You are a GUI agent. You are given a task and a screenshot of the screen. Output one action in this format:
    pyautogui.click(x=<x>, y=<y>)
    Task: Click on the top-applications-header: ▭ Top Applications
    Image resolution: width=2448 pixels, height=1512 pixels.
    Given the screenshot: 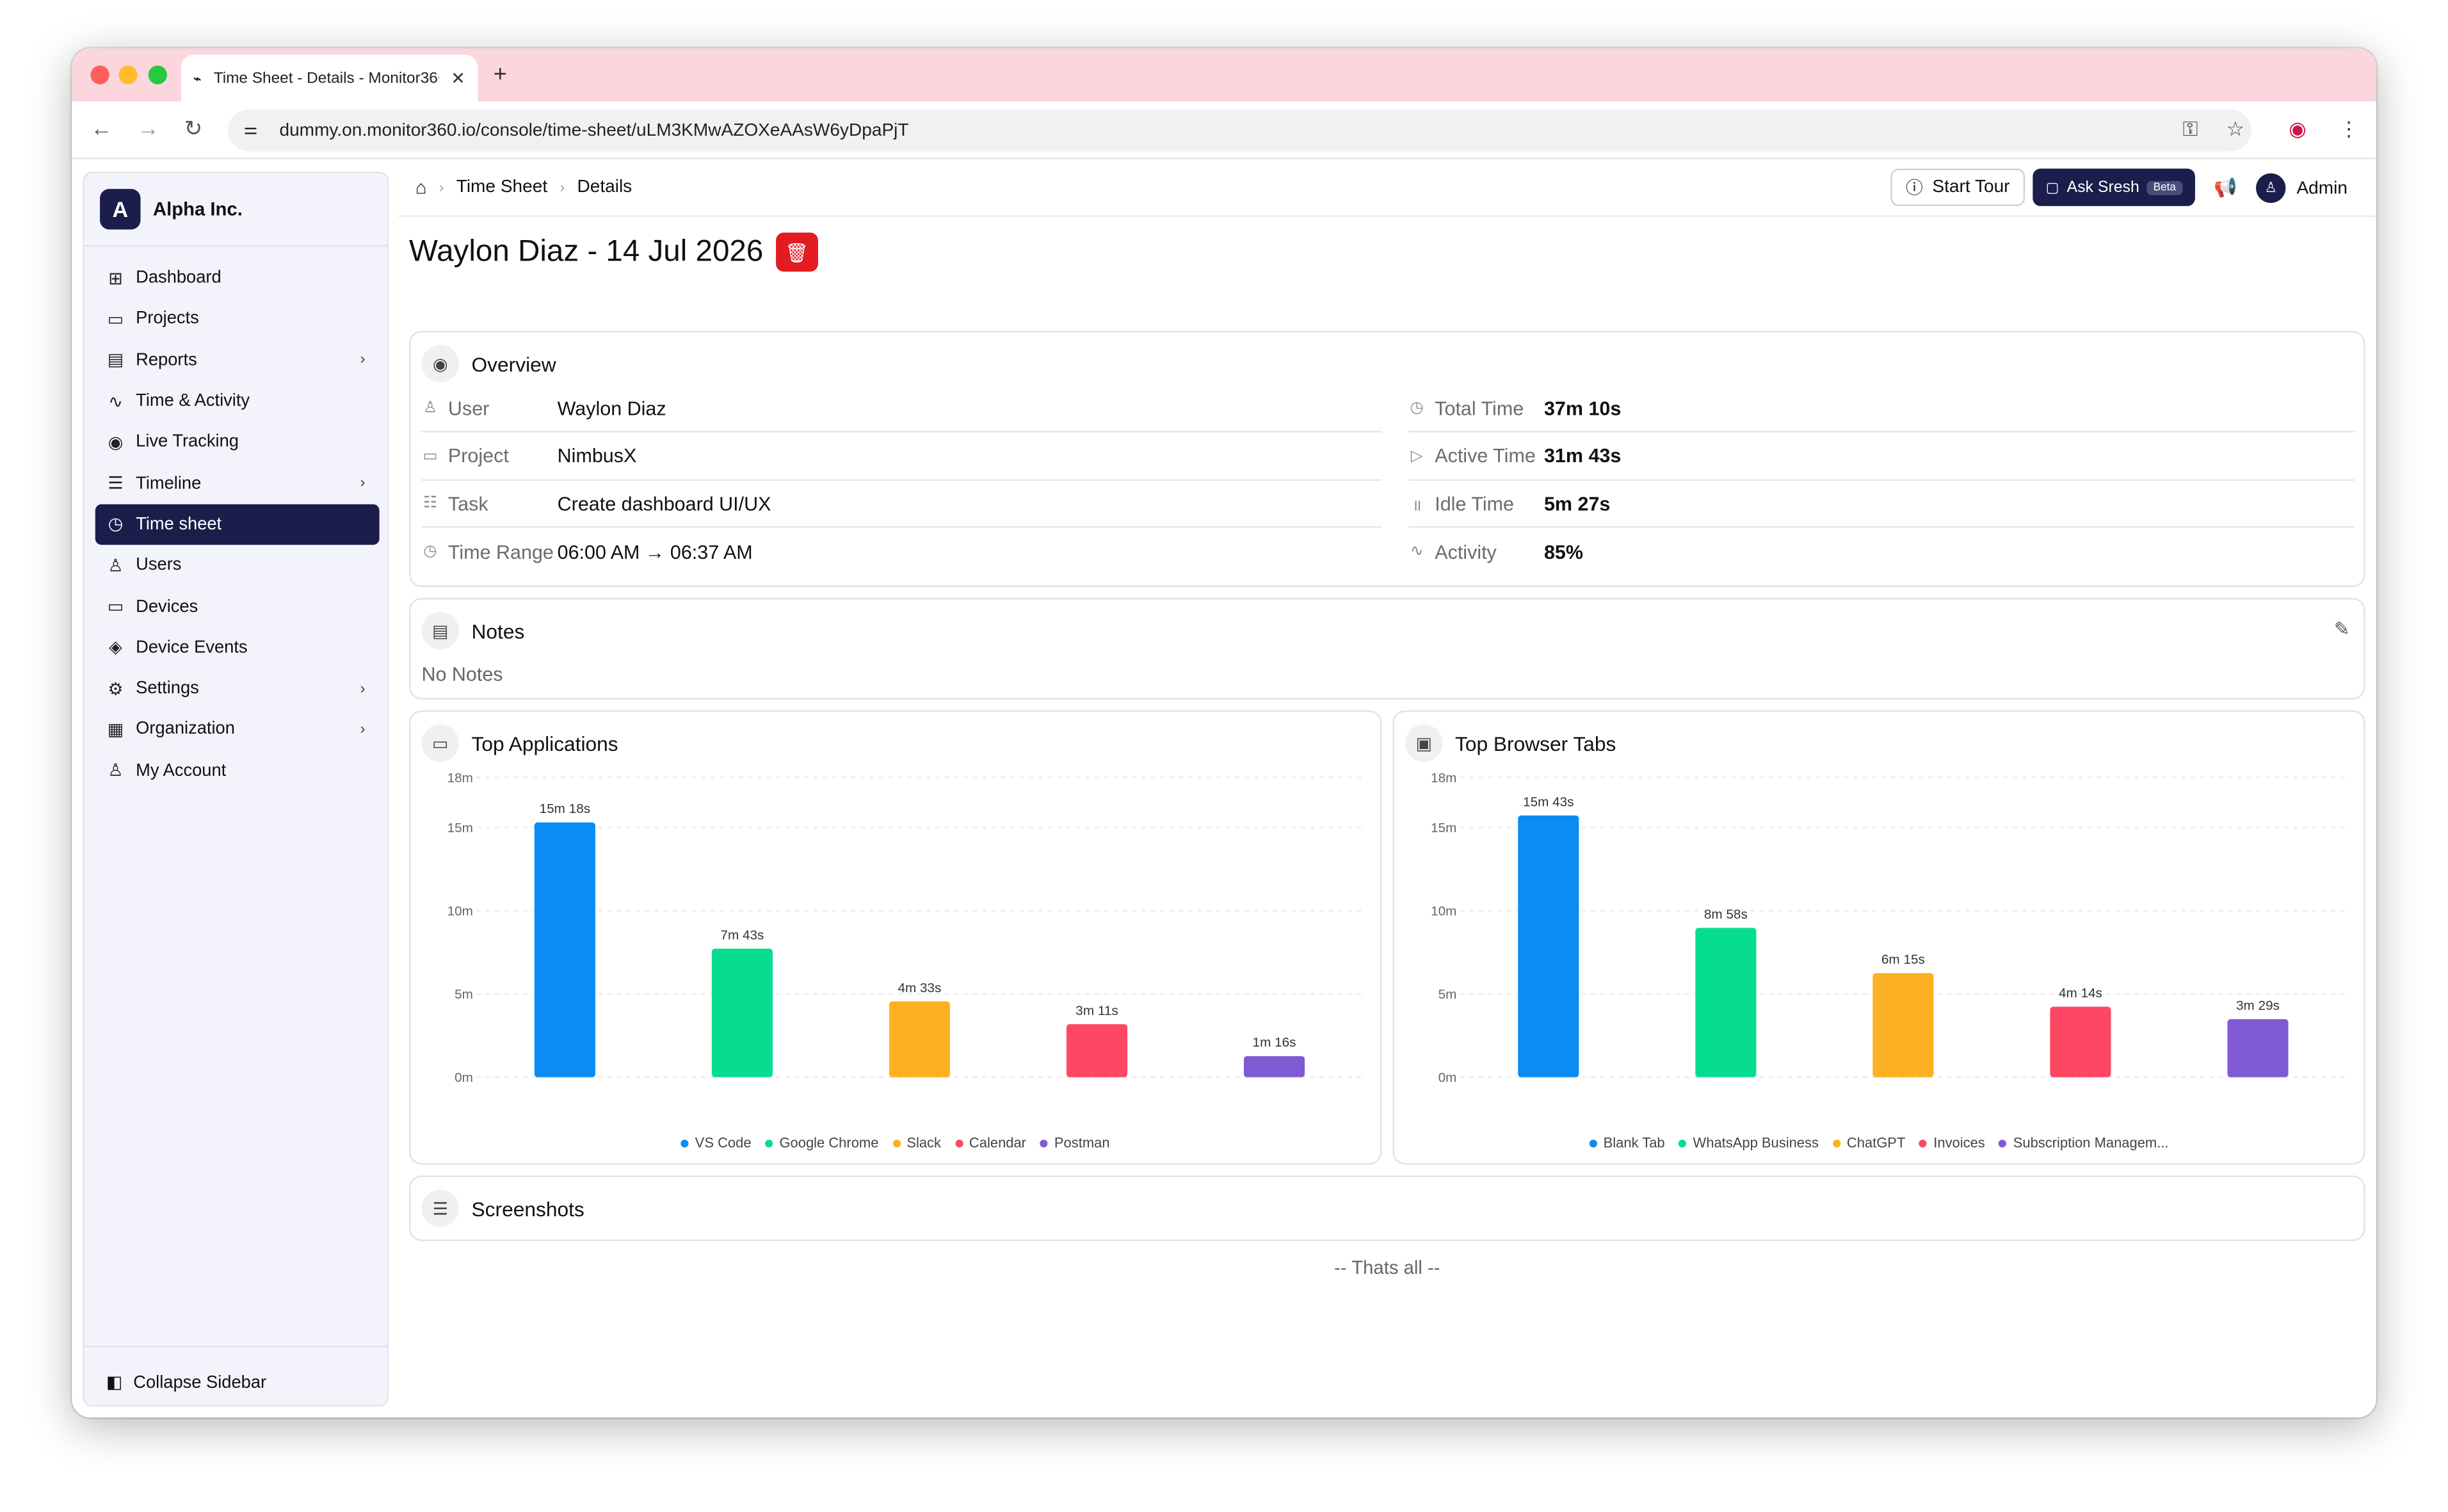 What is the action you would take?
    pyautogui.click(x=519, y=743)
    